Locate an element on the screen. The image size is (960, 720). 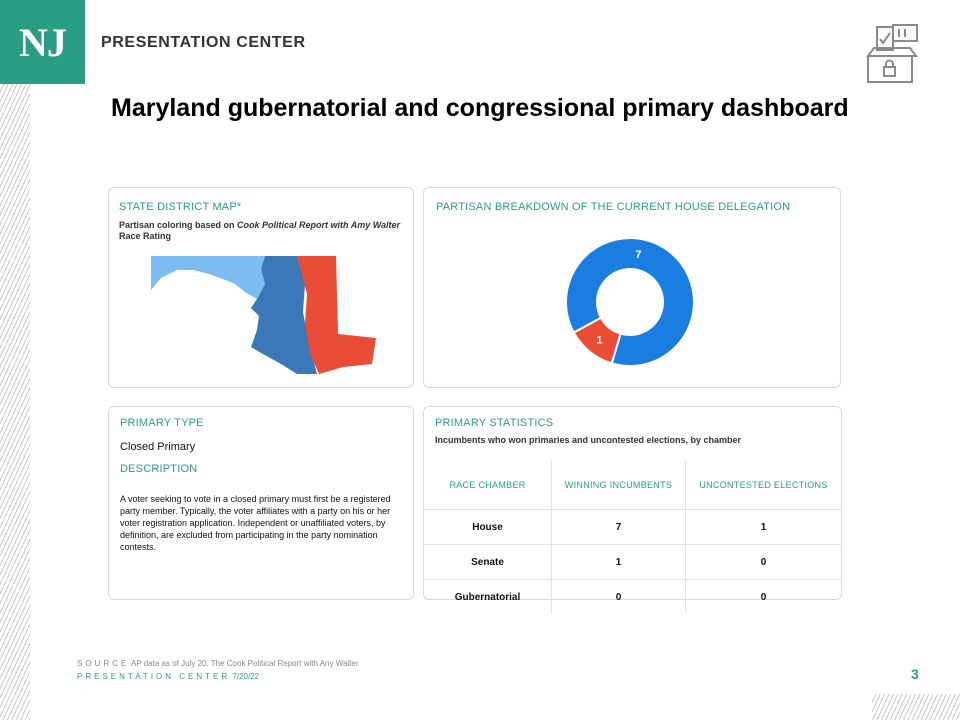
partisan-donut-chart: 17 is located at coordinates (630, 302).